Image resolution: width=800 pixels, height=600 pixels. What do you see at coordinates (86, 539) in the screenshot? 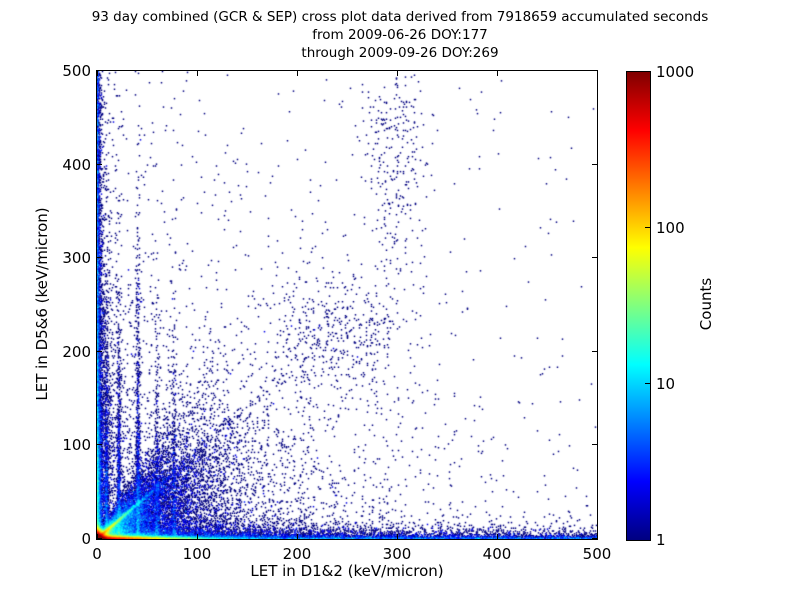
I see `y-tick-label: 0` at bounding box center [86, 539].